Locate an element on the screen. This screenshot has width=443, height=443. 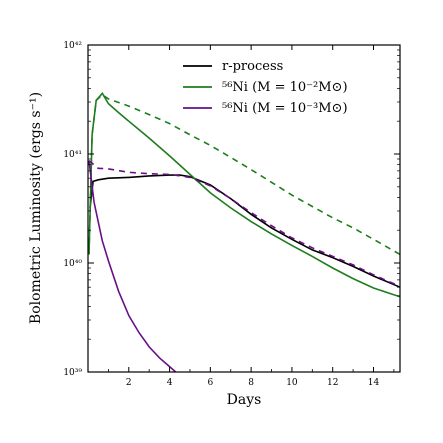
x-tick-label-3: 8 is located at coordinates (251, 383).